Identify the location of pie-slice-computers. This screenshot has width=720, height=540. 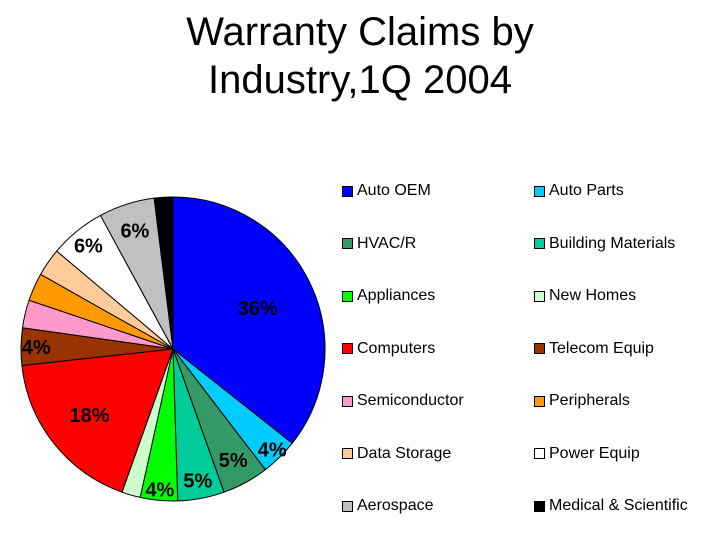
(97, 420).